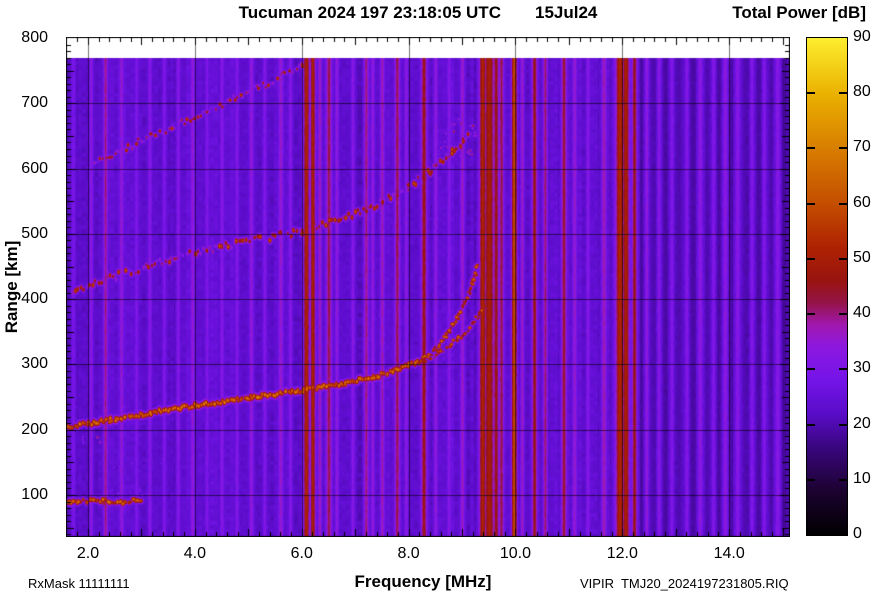 The image size is (874, 595). What do you see at coordinates (515, 553) in the screenshot?
I see `x-tick-label: 10.0` at bounding box center [515, 553].